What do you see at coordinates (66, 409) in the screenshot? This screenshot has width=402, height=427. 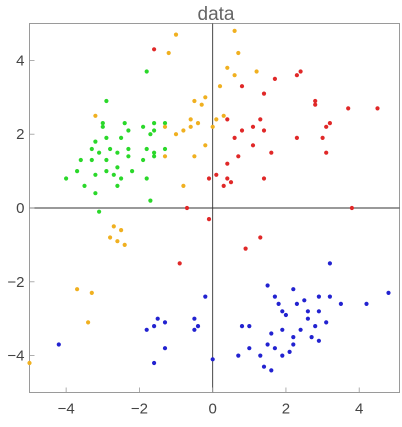 I see `x-tick-label: −4` at bounding box center [66, 409].